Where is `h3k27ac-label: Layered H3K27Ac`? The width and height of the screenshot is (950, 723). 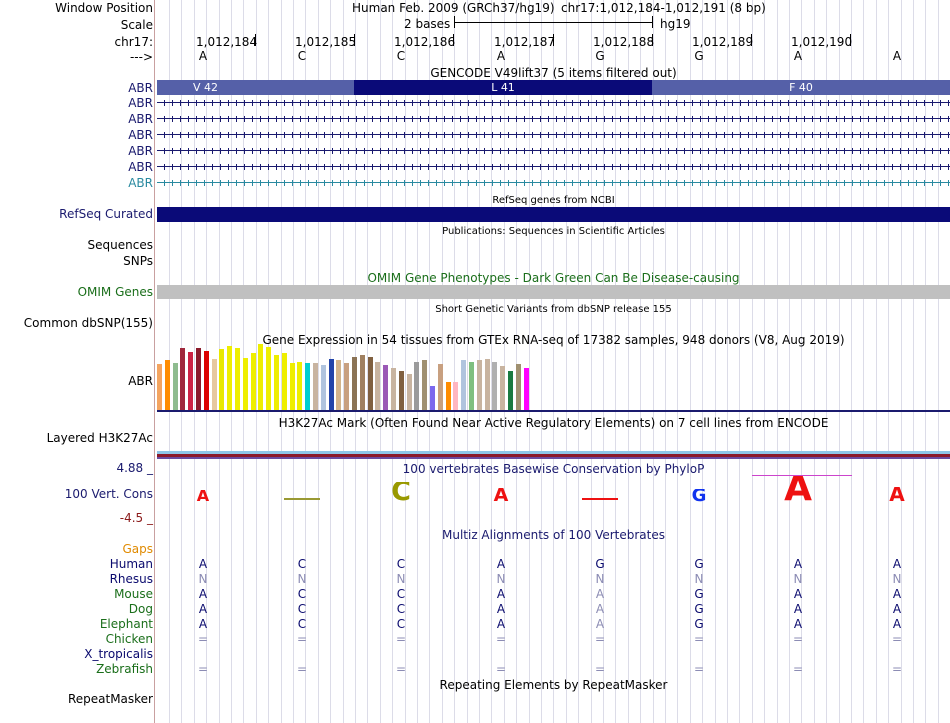 h3k27ac-label: Layered H3K27Ac is located at coordinates (99, 438).